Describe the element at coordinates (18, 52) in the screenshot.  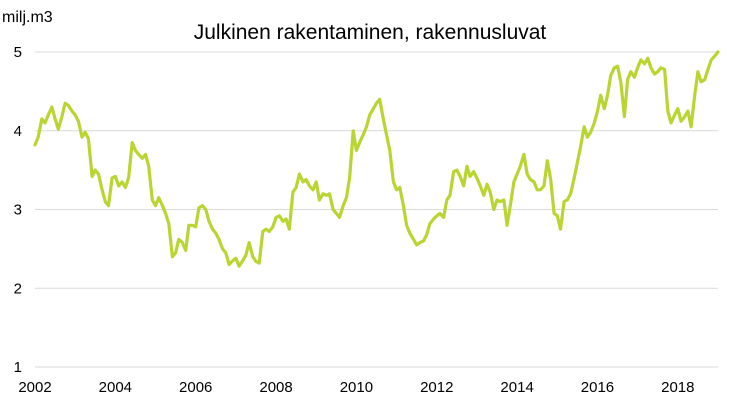
I see `y-tick-label: 5` at that location.